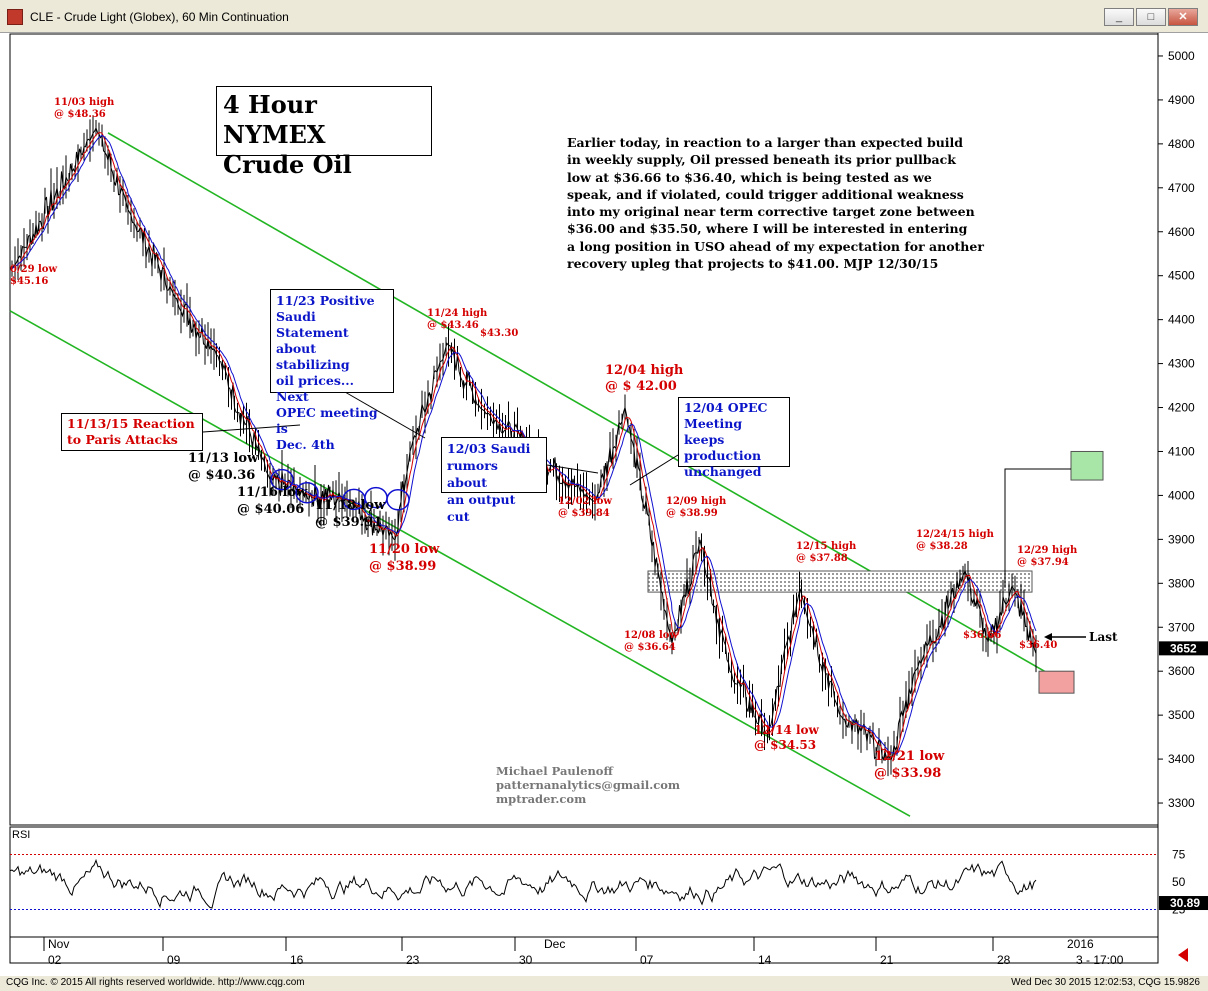 Image resolution: width=1208 pixels, height=991 pixels. Describe the element at coordinates (1181, 276) in the screenshot. I see `price-axis-label: 4500` at that location.